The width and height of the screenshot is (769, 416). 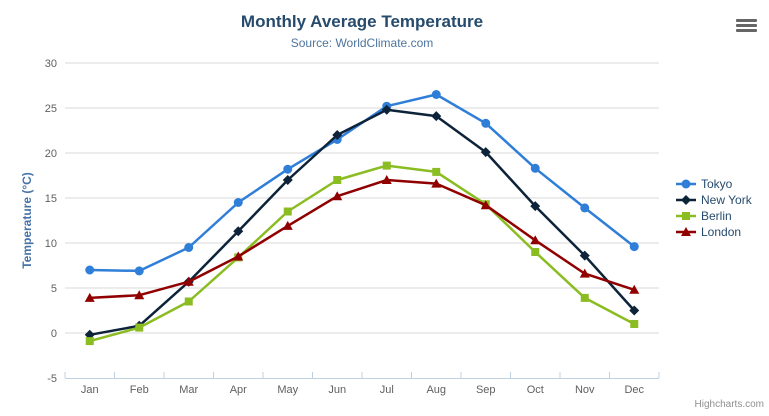 What do you see at coordinates (634, 324) in the screenshot?
I see `data-point-berlin-dec` at bounding box center [634, 324].